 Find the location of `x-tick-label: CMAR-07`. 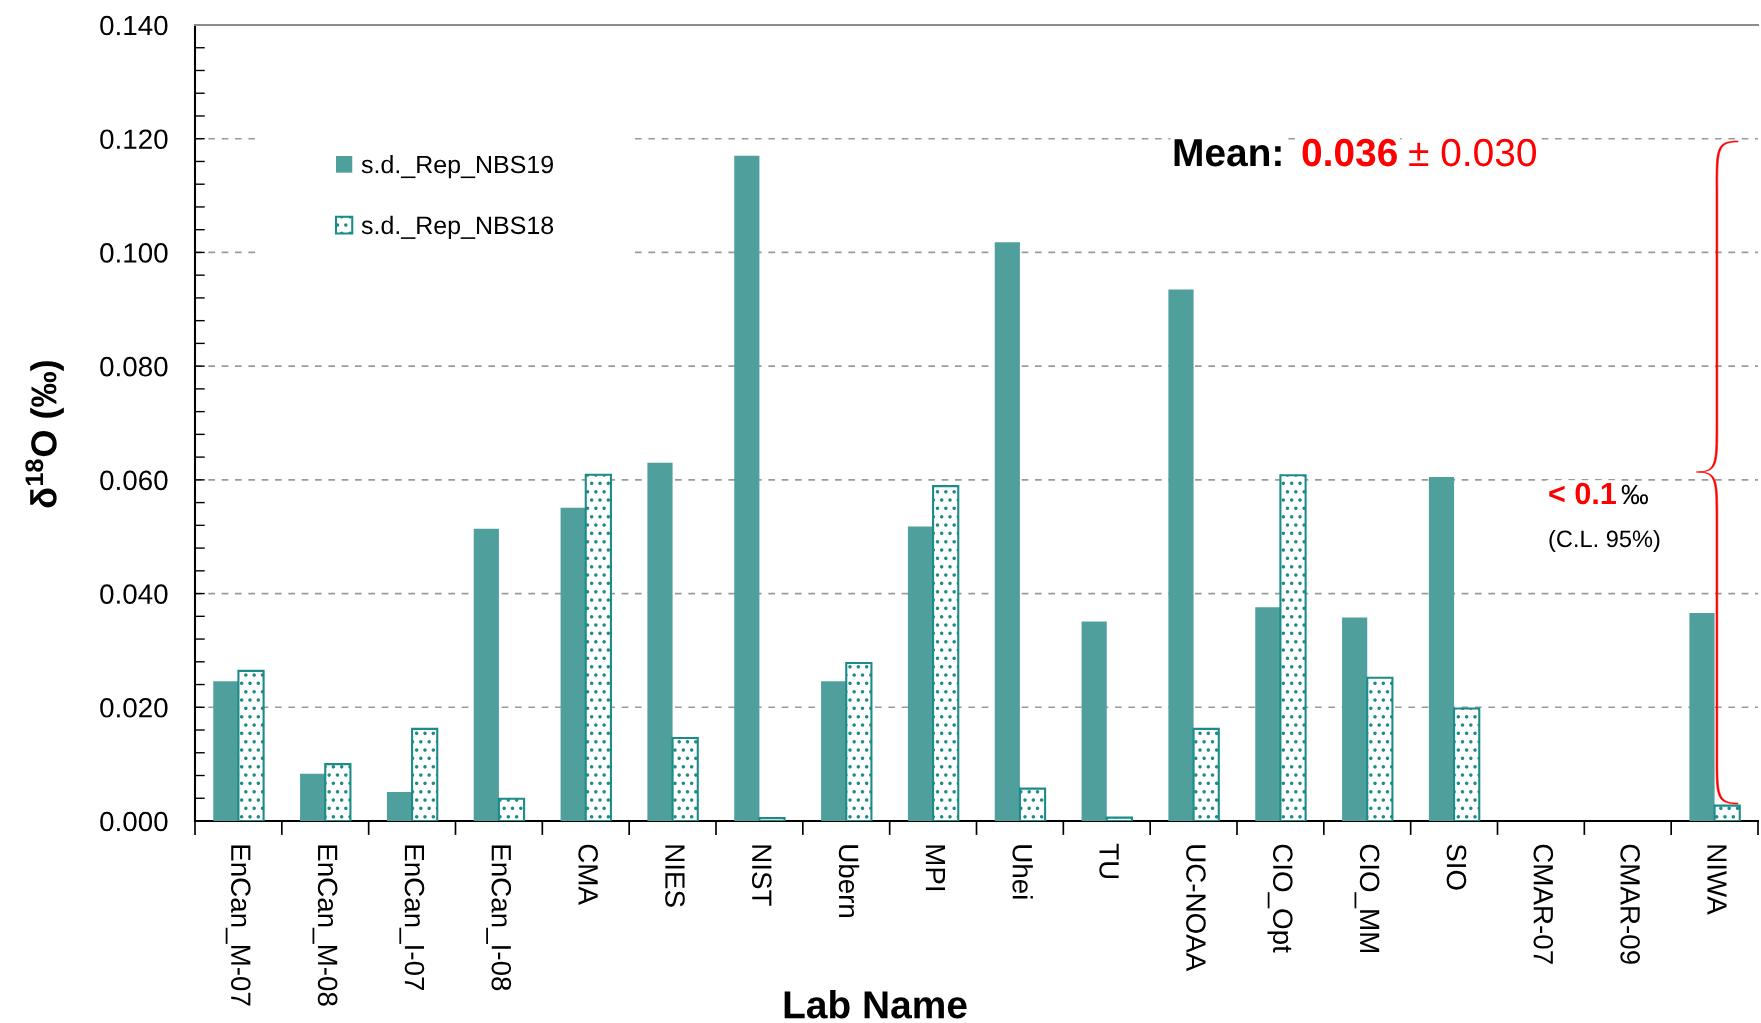

x-tick-label: CMAR-07 is located at coordinates (1543, 904).